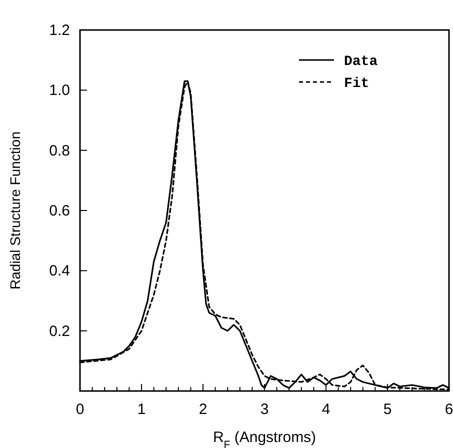 The width and height of the screenshot is (453, 448). I want to click on y-tick-label: 0.2, so click(59, 331).